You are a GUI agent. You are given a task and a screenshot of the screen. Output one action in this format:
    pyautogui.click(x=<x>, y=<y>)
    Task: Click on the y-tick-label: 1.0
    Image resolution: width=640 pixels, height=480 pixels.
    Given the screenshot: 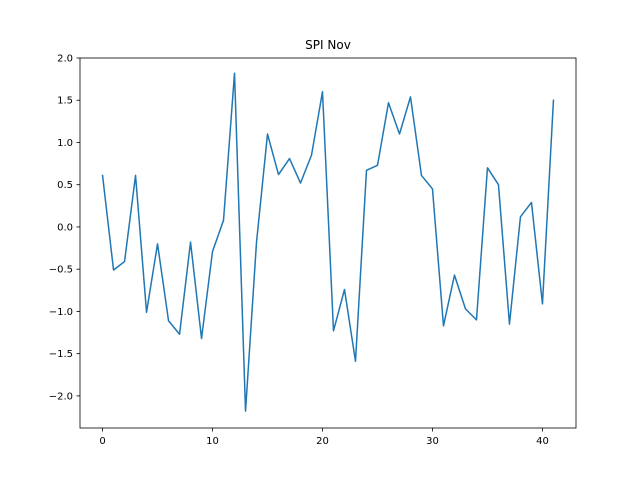 What is the action you would take?
    pyautogui.click(x=65, y=143)
    